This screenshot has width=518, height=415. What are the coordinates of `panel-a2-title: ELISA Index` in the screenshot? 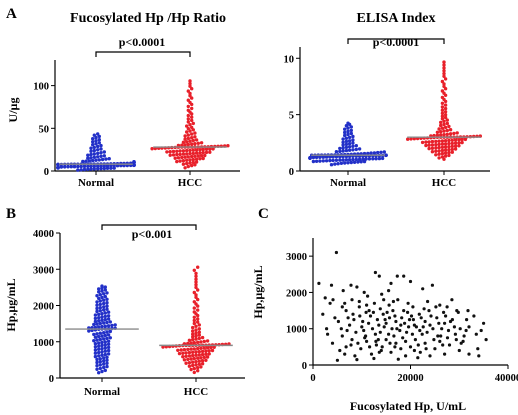 It's located at (396, 18).